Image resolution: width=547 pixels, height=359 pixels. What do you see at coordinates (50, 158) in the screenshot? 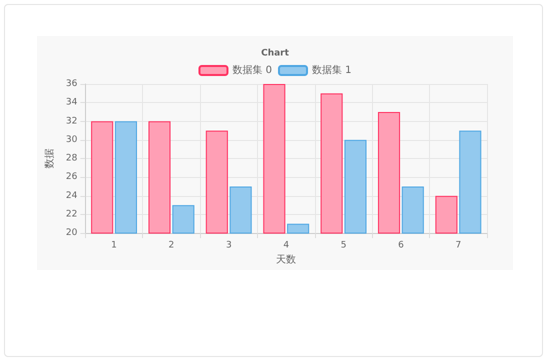
I see `y-axis-title: 数据` at bounding box center [50, 158].